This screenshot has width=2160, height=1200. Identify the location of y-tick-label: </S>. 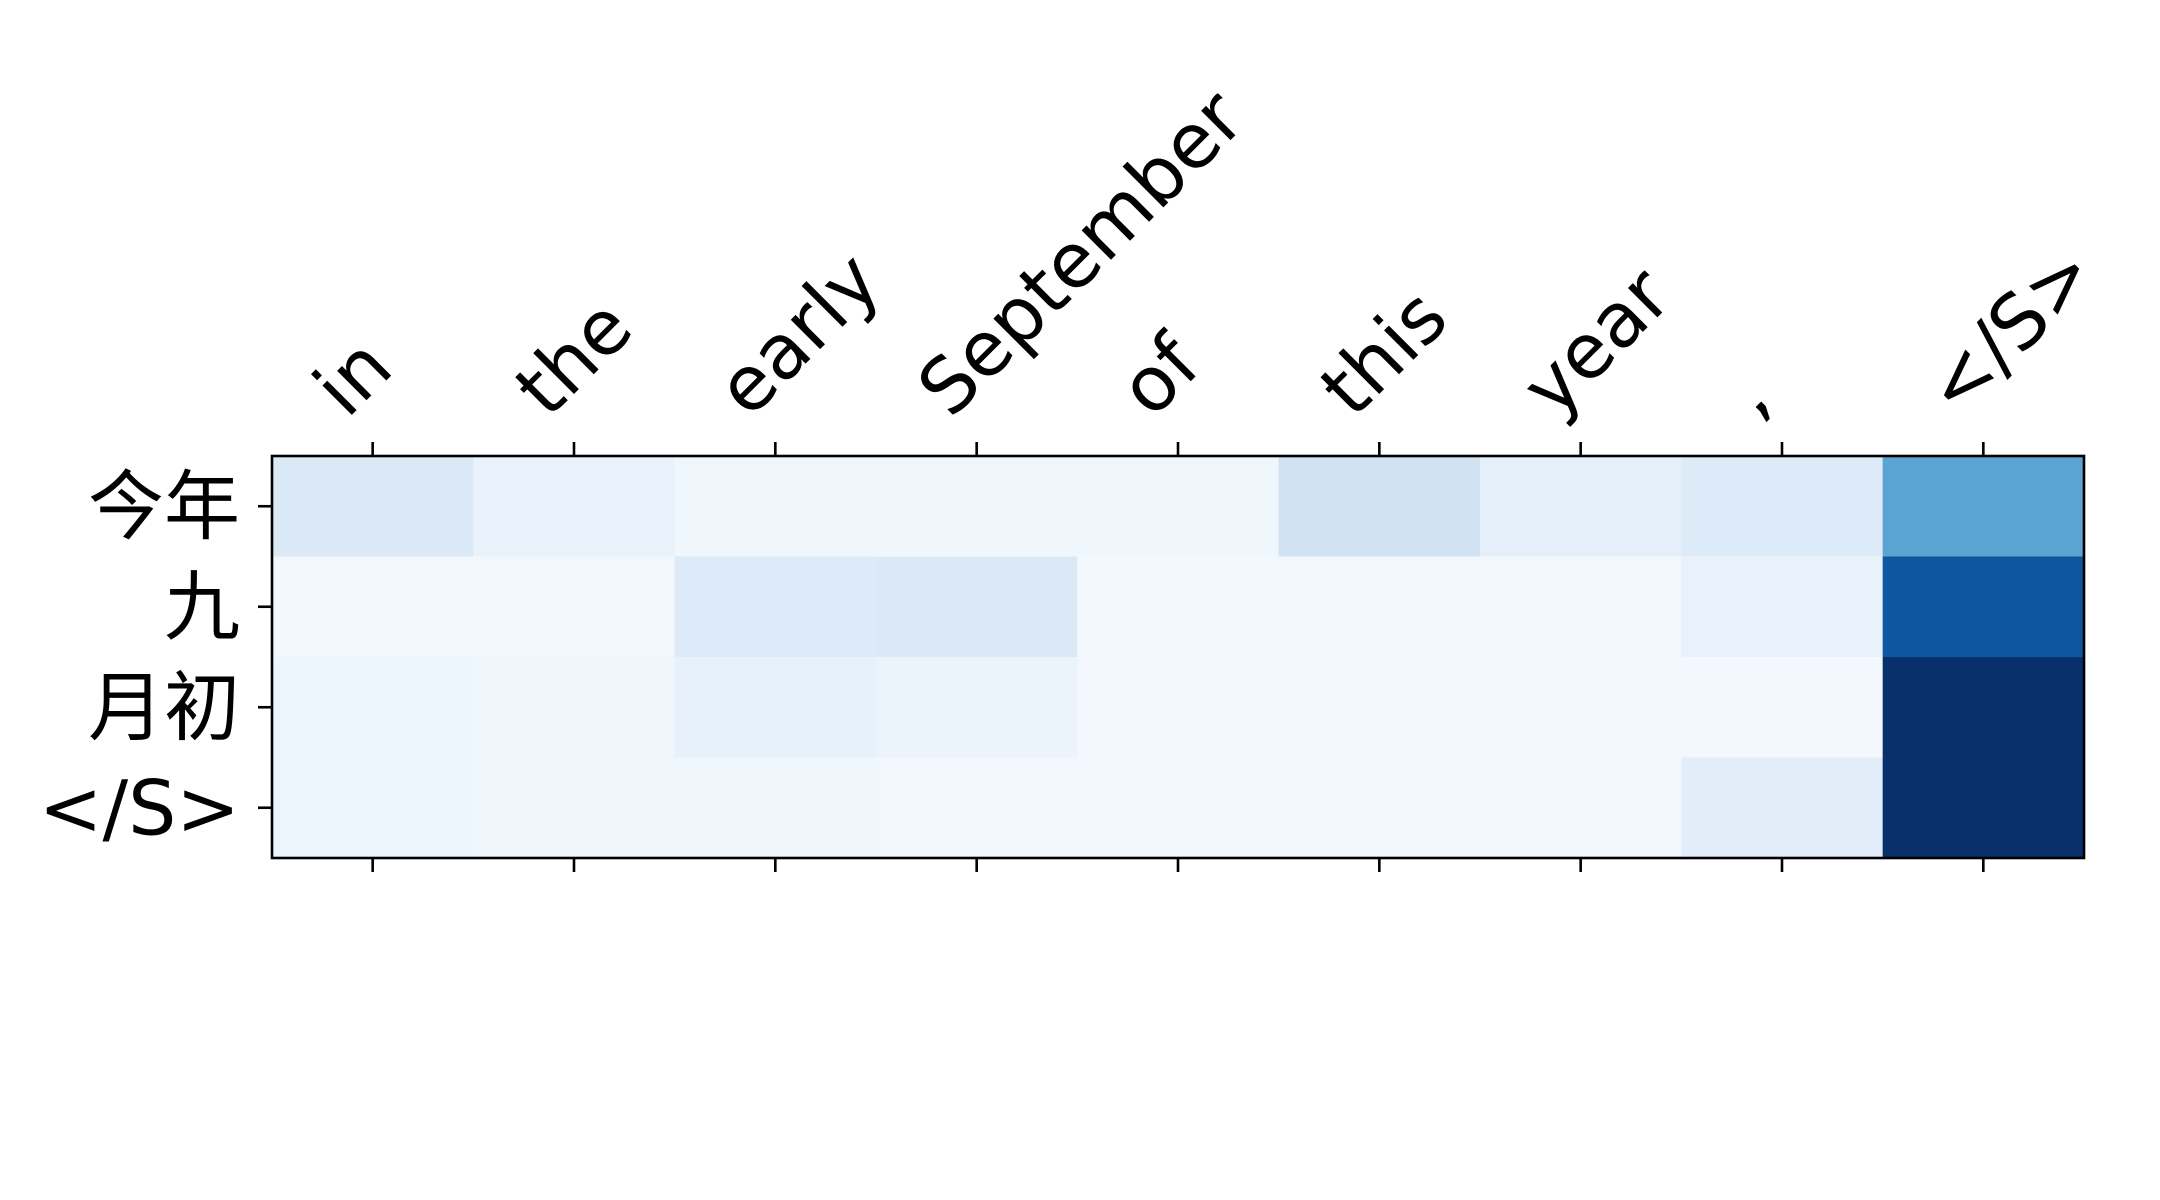
(139, 807).